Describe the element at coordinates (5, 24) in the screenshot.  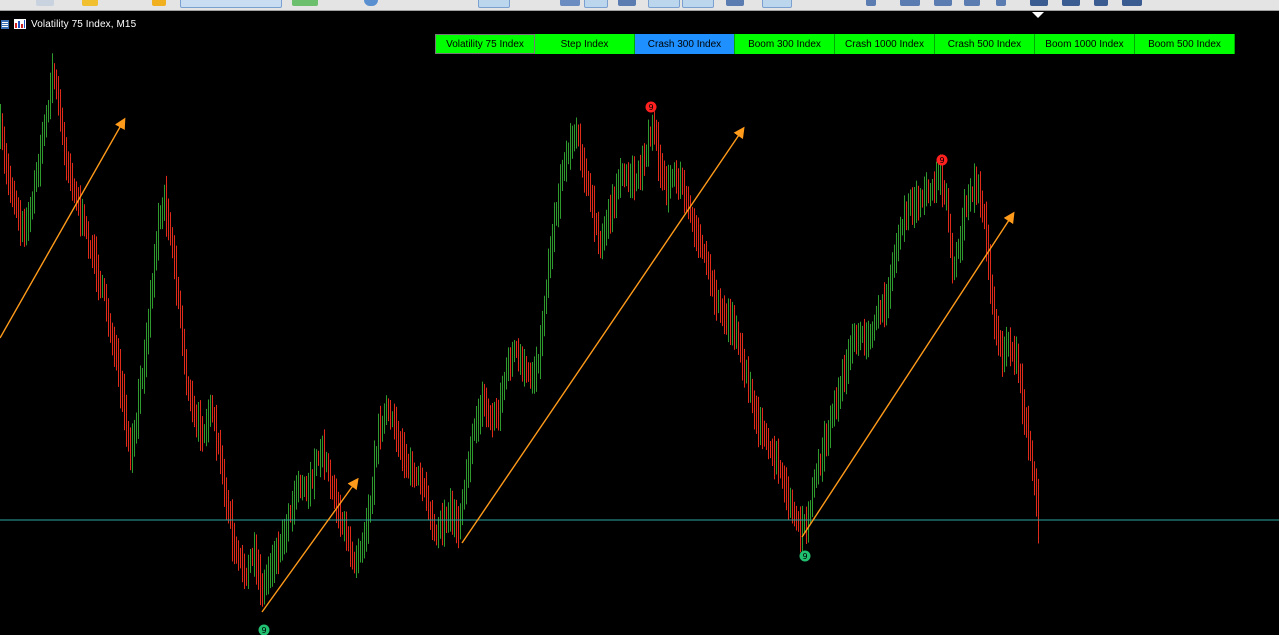
I see `chart-window-icon` at that location.